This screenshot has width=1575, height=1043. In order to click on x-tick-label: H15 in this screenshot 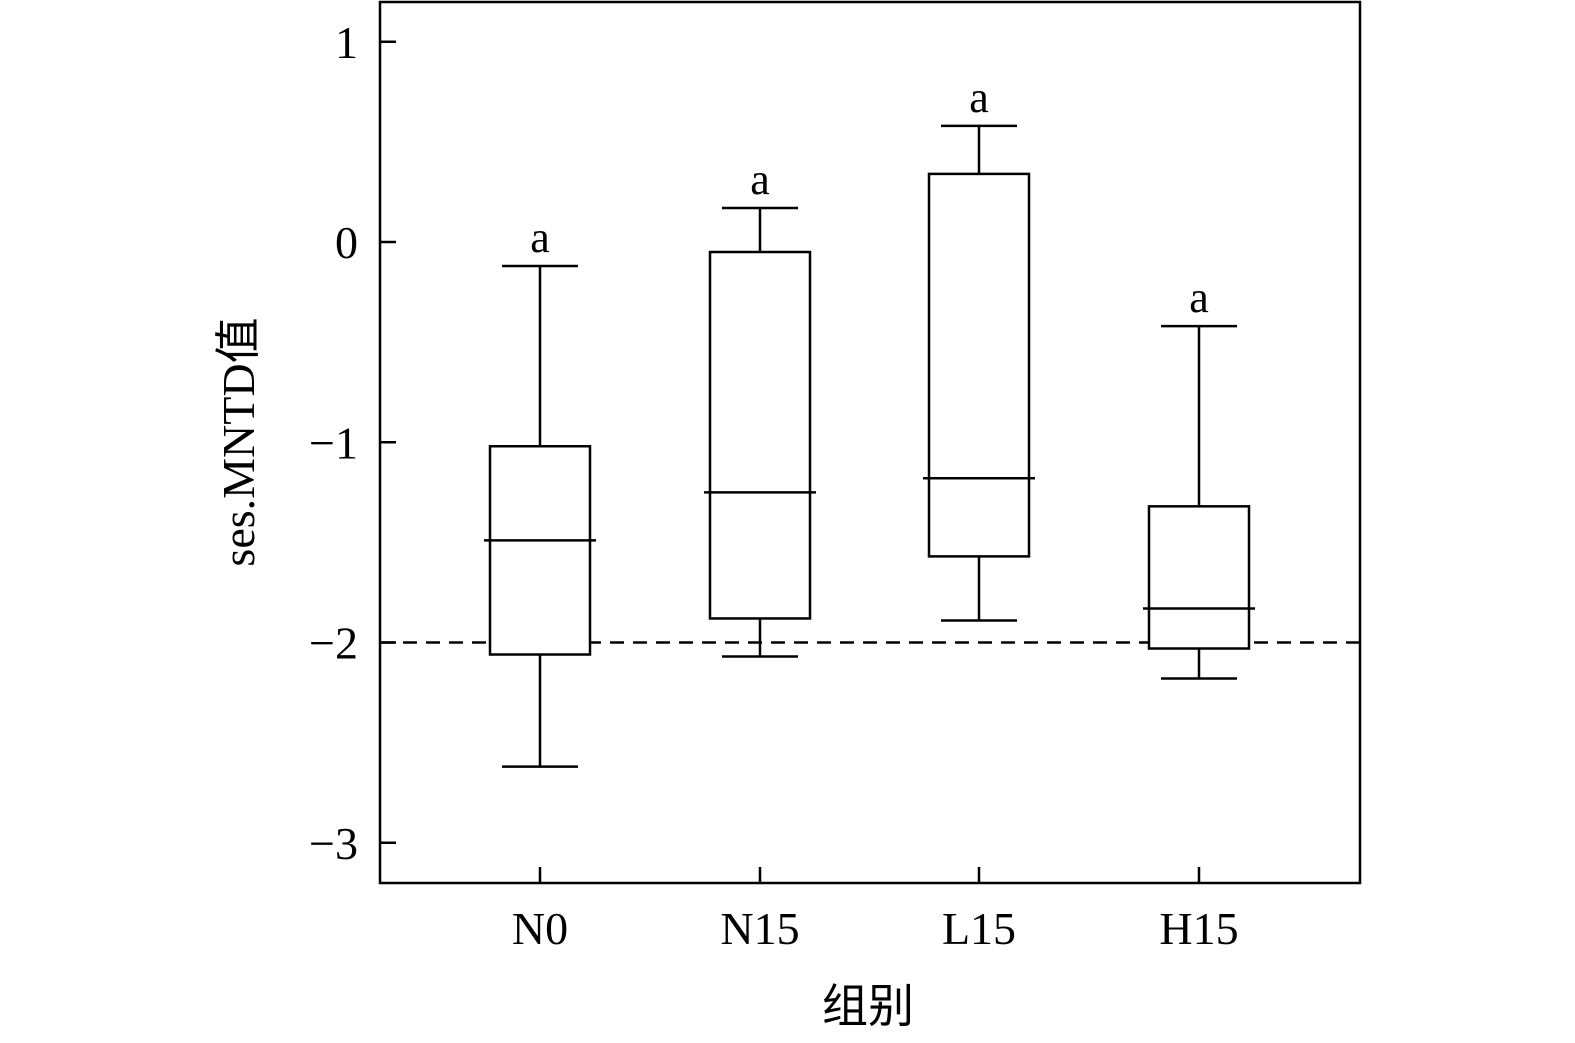, I will do `click(1198, 928)`.